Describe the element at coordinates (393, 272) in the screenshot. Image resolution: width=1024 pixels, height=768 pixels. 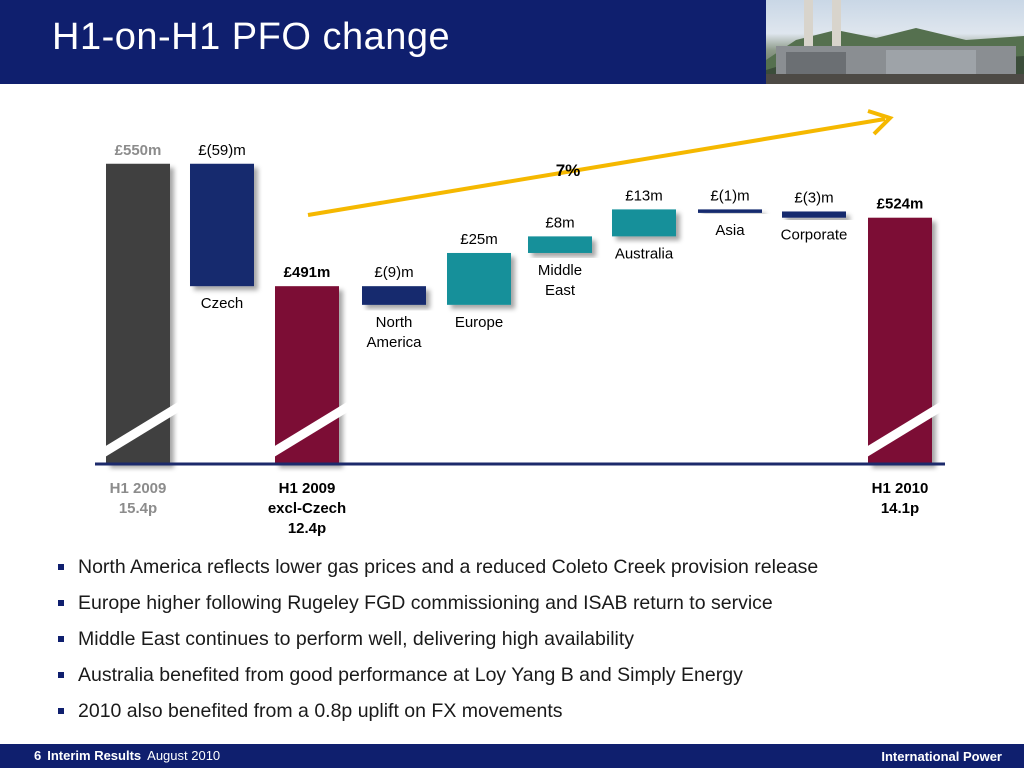
I see `bar-value-label: £(9)m` at that location.